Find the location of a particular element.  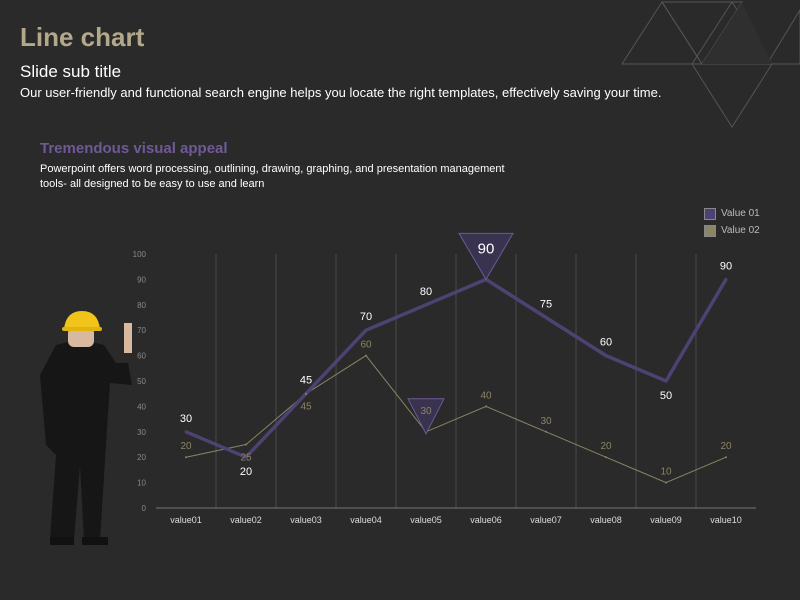

data-label-value01: 50 is located at coordinates (666, 396).